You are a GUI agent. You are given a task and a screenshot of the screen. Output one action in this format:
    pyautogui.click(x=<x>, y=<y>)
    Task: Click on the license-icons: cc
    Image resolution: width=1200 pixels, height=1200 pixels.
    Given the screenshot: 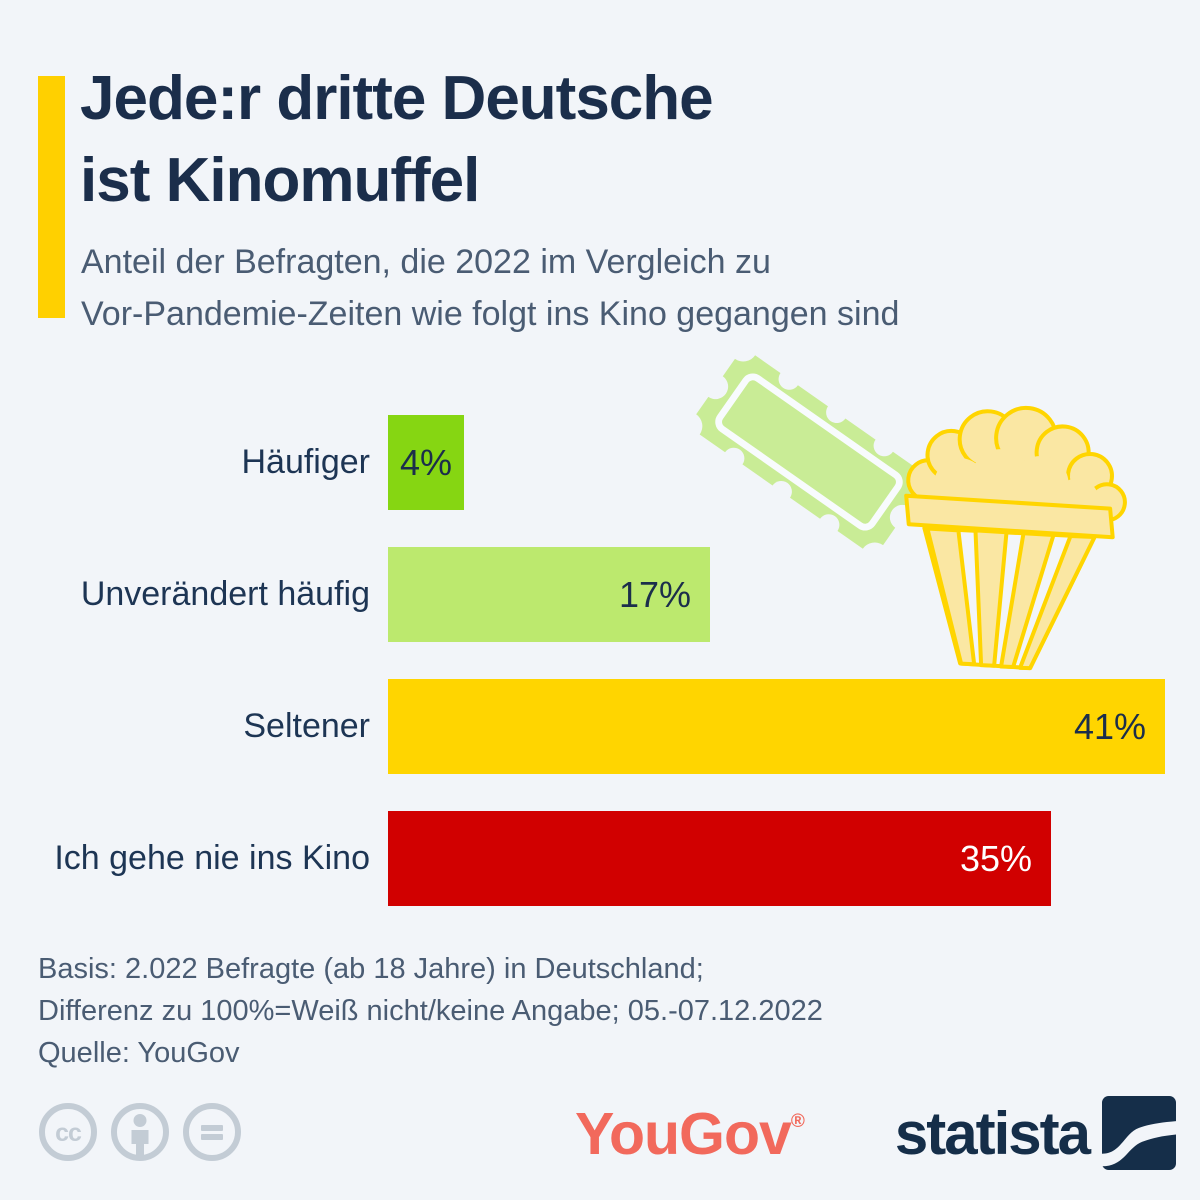 What is the action you would take?
    pyautogui.click(x=140, y=1132)
    